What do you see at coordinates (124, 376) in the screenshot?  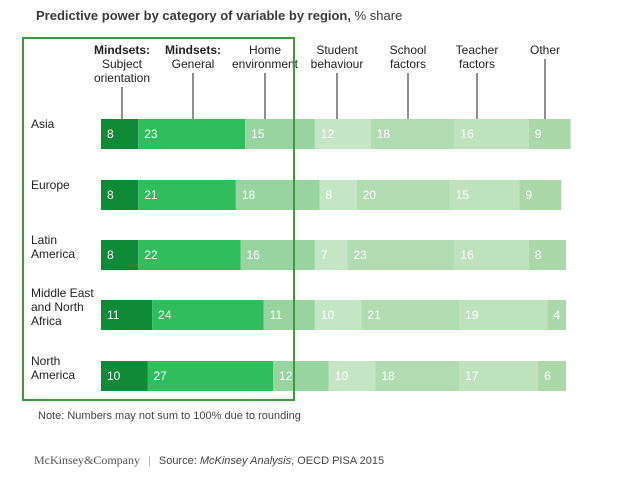 I see `bar-north-america-mindsets-subject-orientation` at bounding box center [124, 376].